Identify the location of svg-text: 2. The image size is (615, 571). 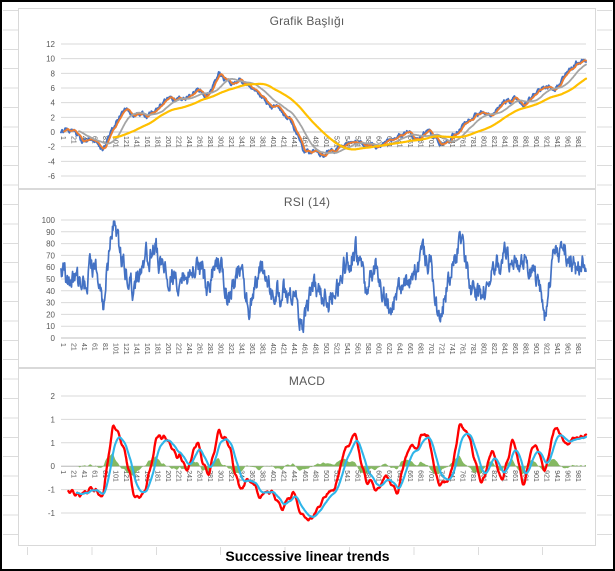
(53, 117).